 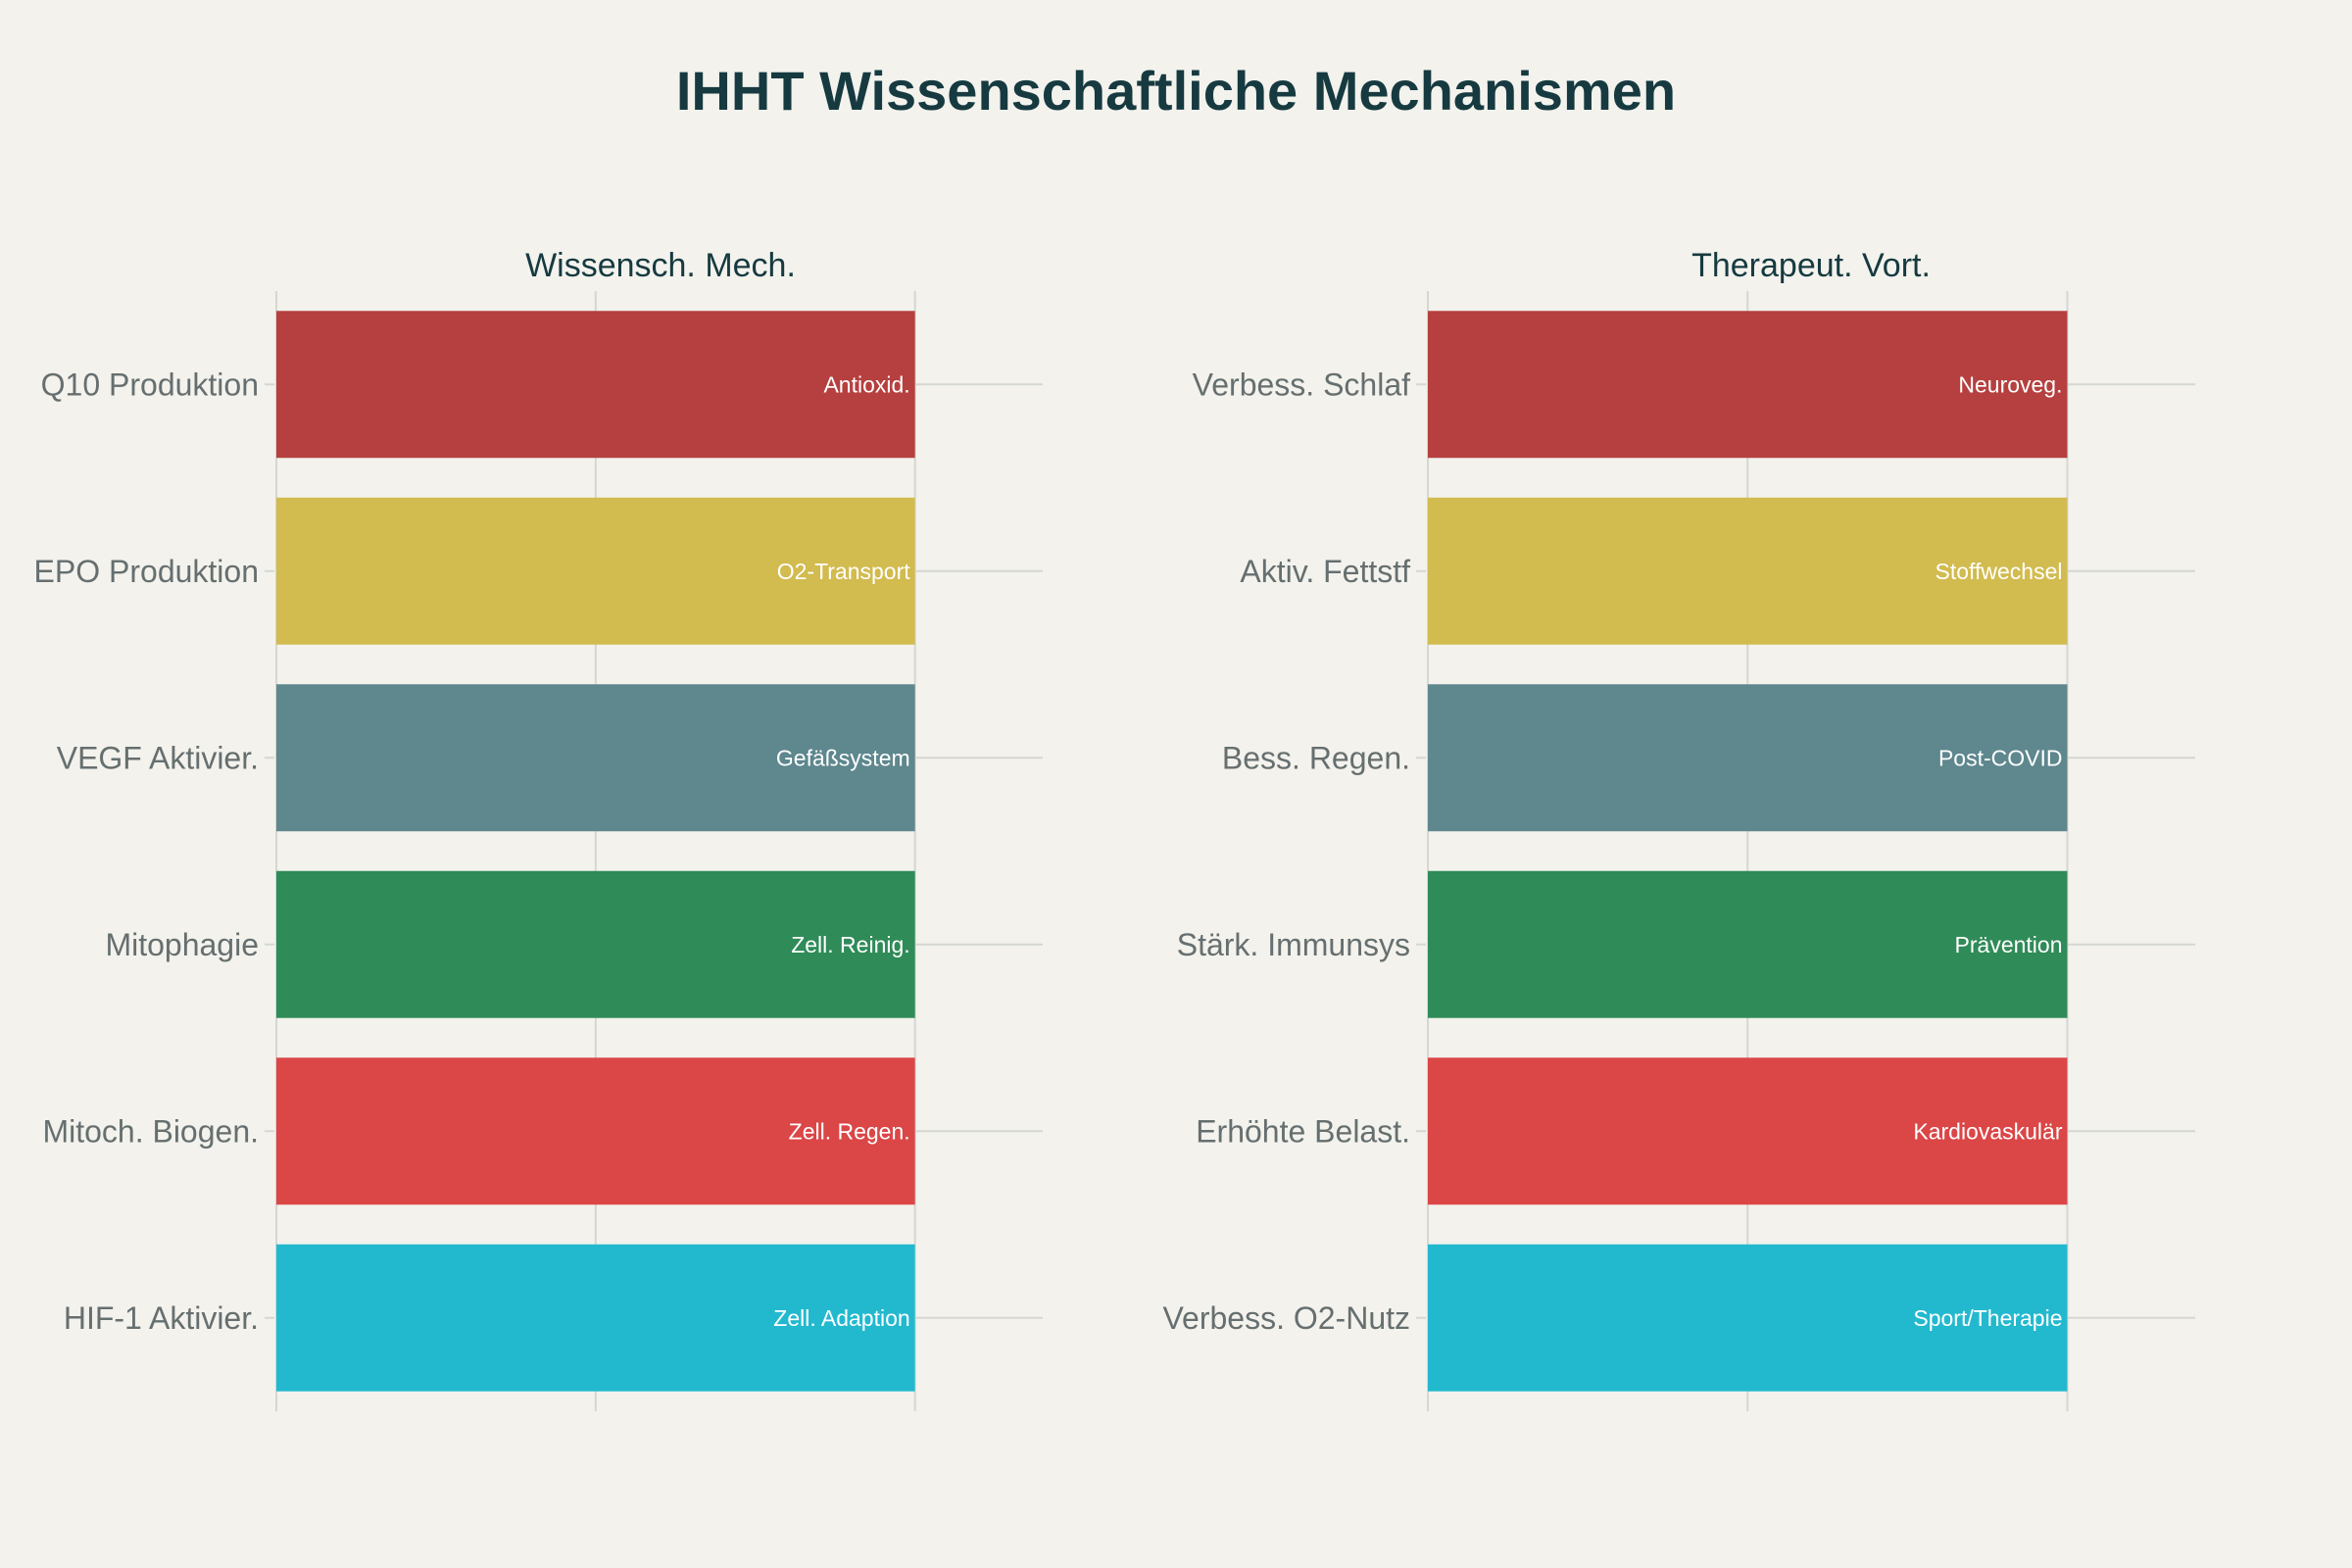 What do you see at coordinates (844, 571) in the screenshot?
I see `bar-label: O2-Transport` at bounding box center [844, 571].